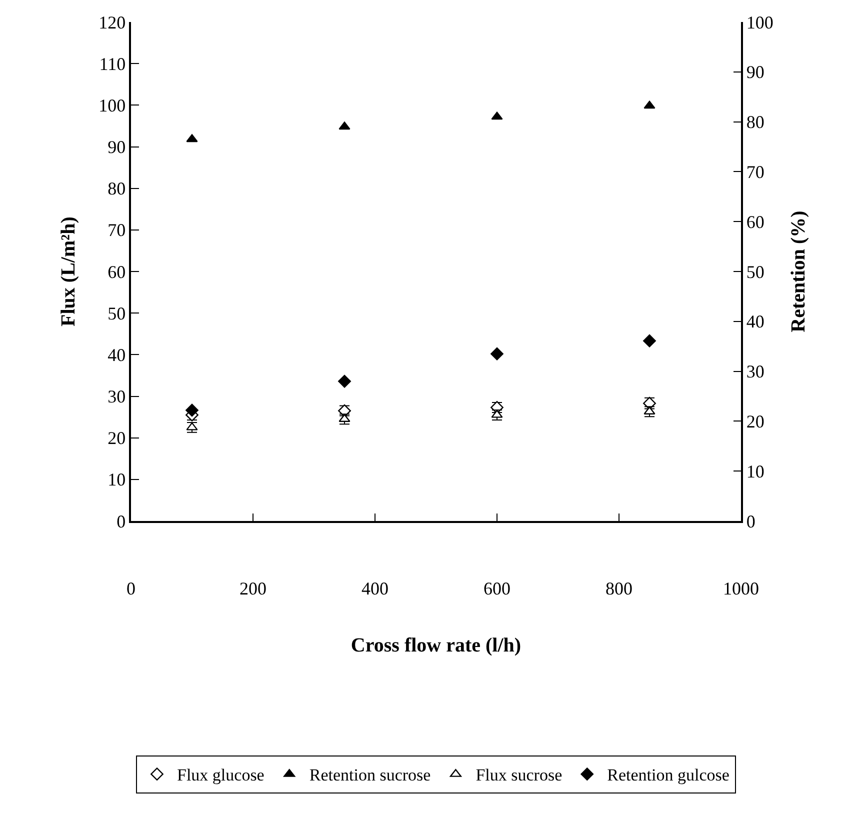  What do you see at coordinates (519, 775) in the screenshot?
I see `legend-label: Flux sucrose` at bounding box center [519, 775].